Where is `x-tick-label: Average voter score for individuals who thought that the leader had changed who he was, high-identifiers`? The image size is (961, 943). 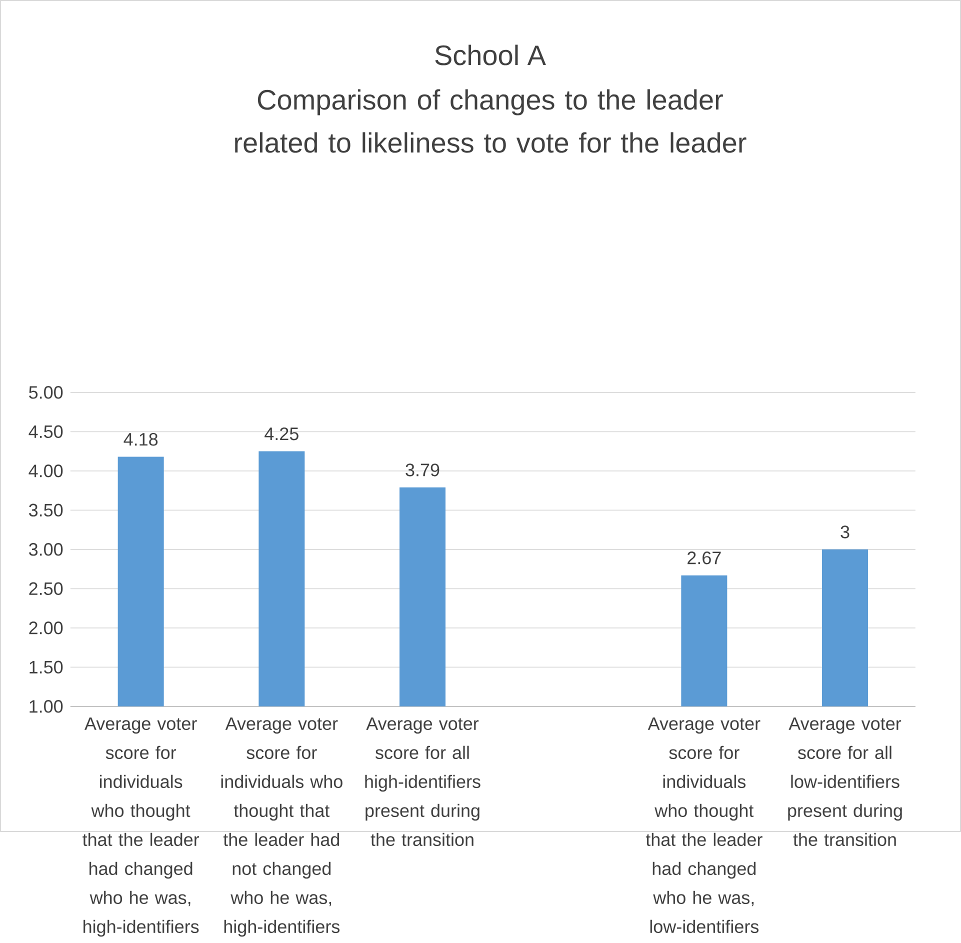 x-tick-label: Average voter score for individuals who thought that the leader had changed who he was, high-identifiers is located at coordinates (141, 826).